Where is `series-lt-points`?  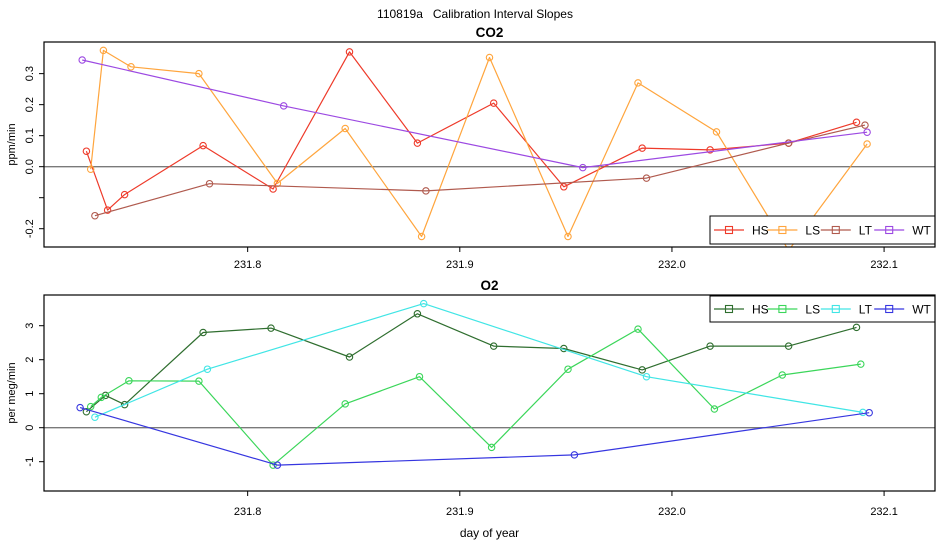 series-lt-points is located at coordinates (480, 170).